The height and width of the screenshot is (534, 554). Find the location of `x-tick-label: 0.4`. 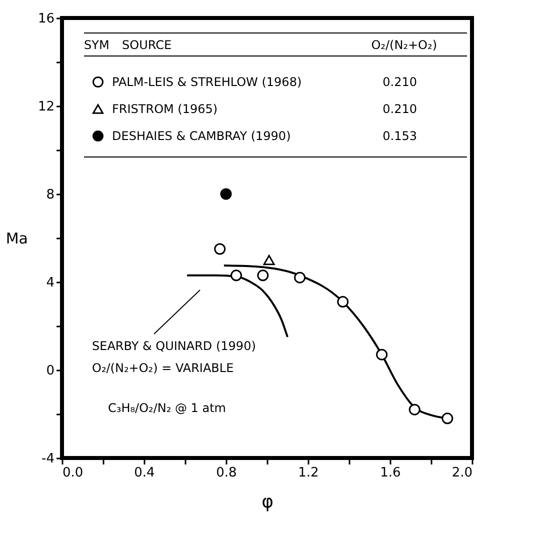

x-tick-label: 0.4 is located at coordinates (144, 473).